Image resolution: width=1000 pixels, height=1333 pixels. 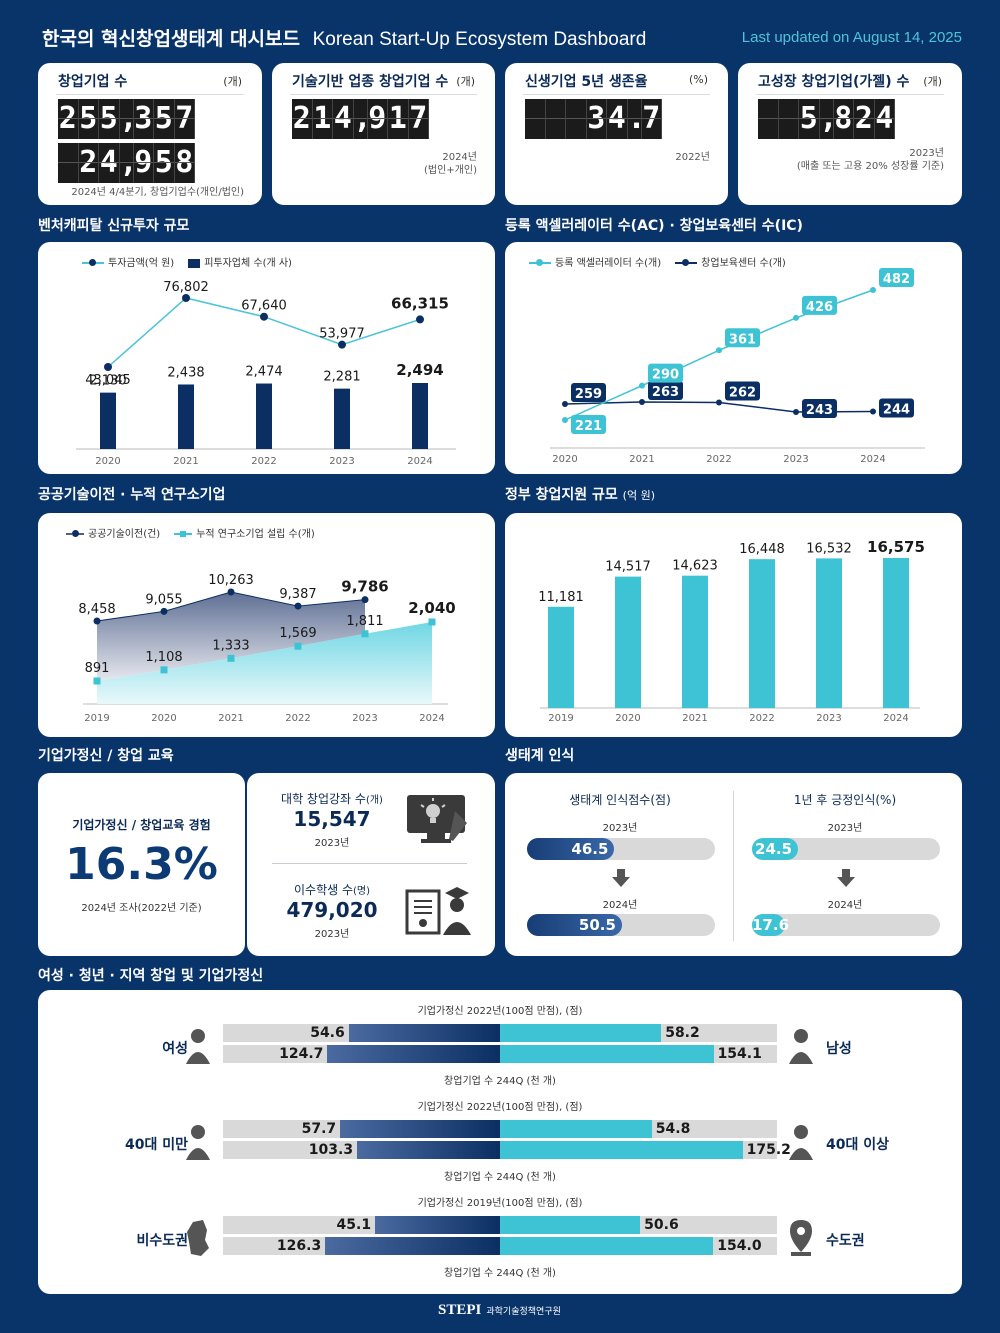 What do you see at coordinates (460, 1310) in the screenshot?
I see `stepi-logo: STEPI` at bounding box center [460, 1310].